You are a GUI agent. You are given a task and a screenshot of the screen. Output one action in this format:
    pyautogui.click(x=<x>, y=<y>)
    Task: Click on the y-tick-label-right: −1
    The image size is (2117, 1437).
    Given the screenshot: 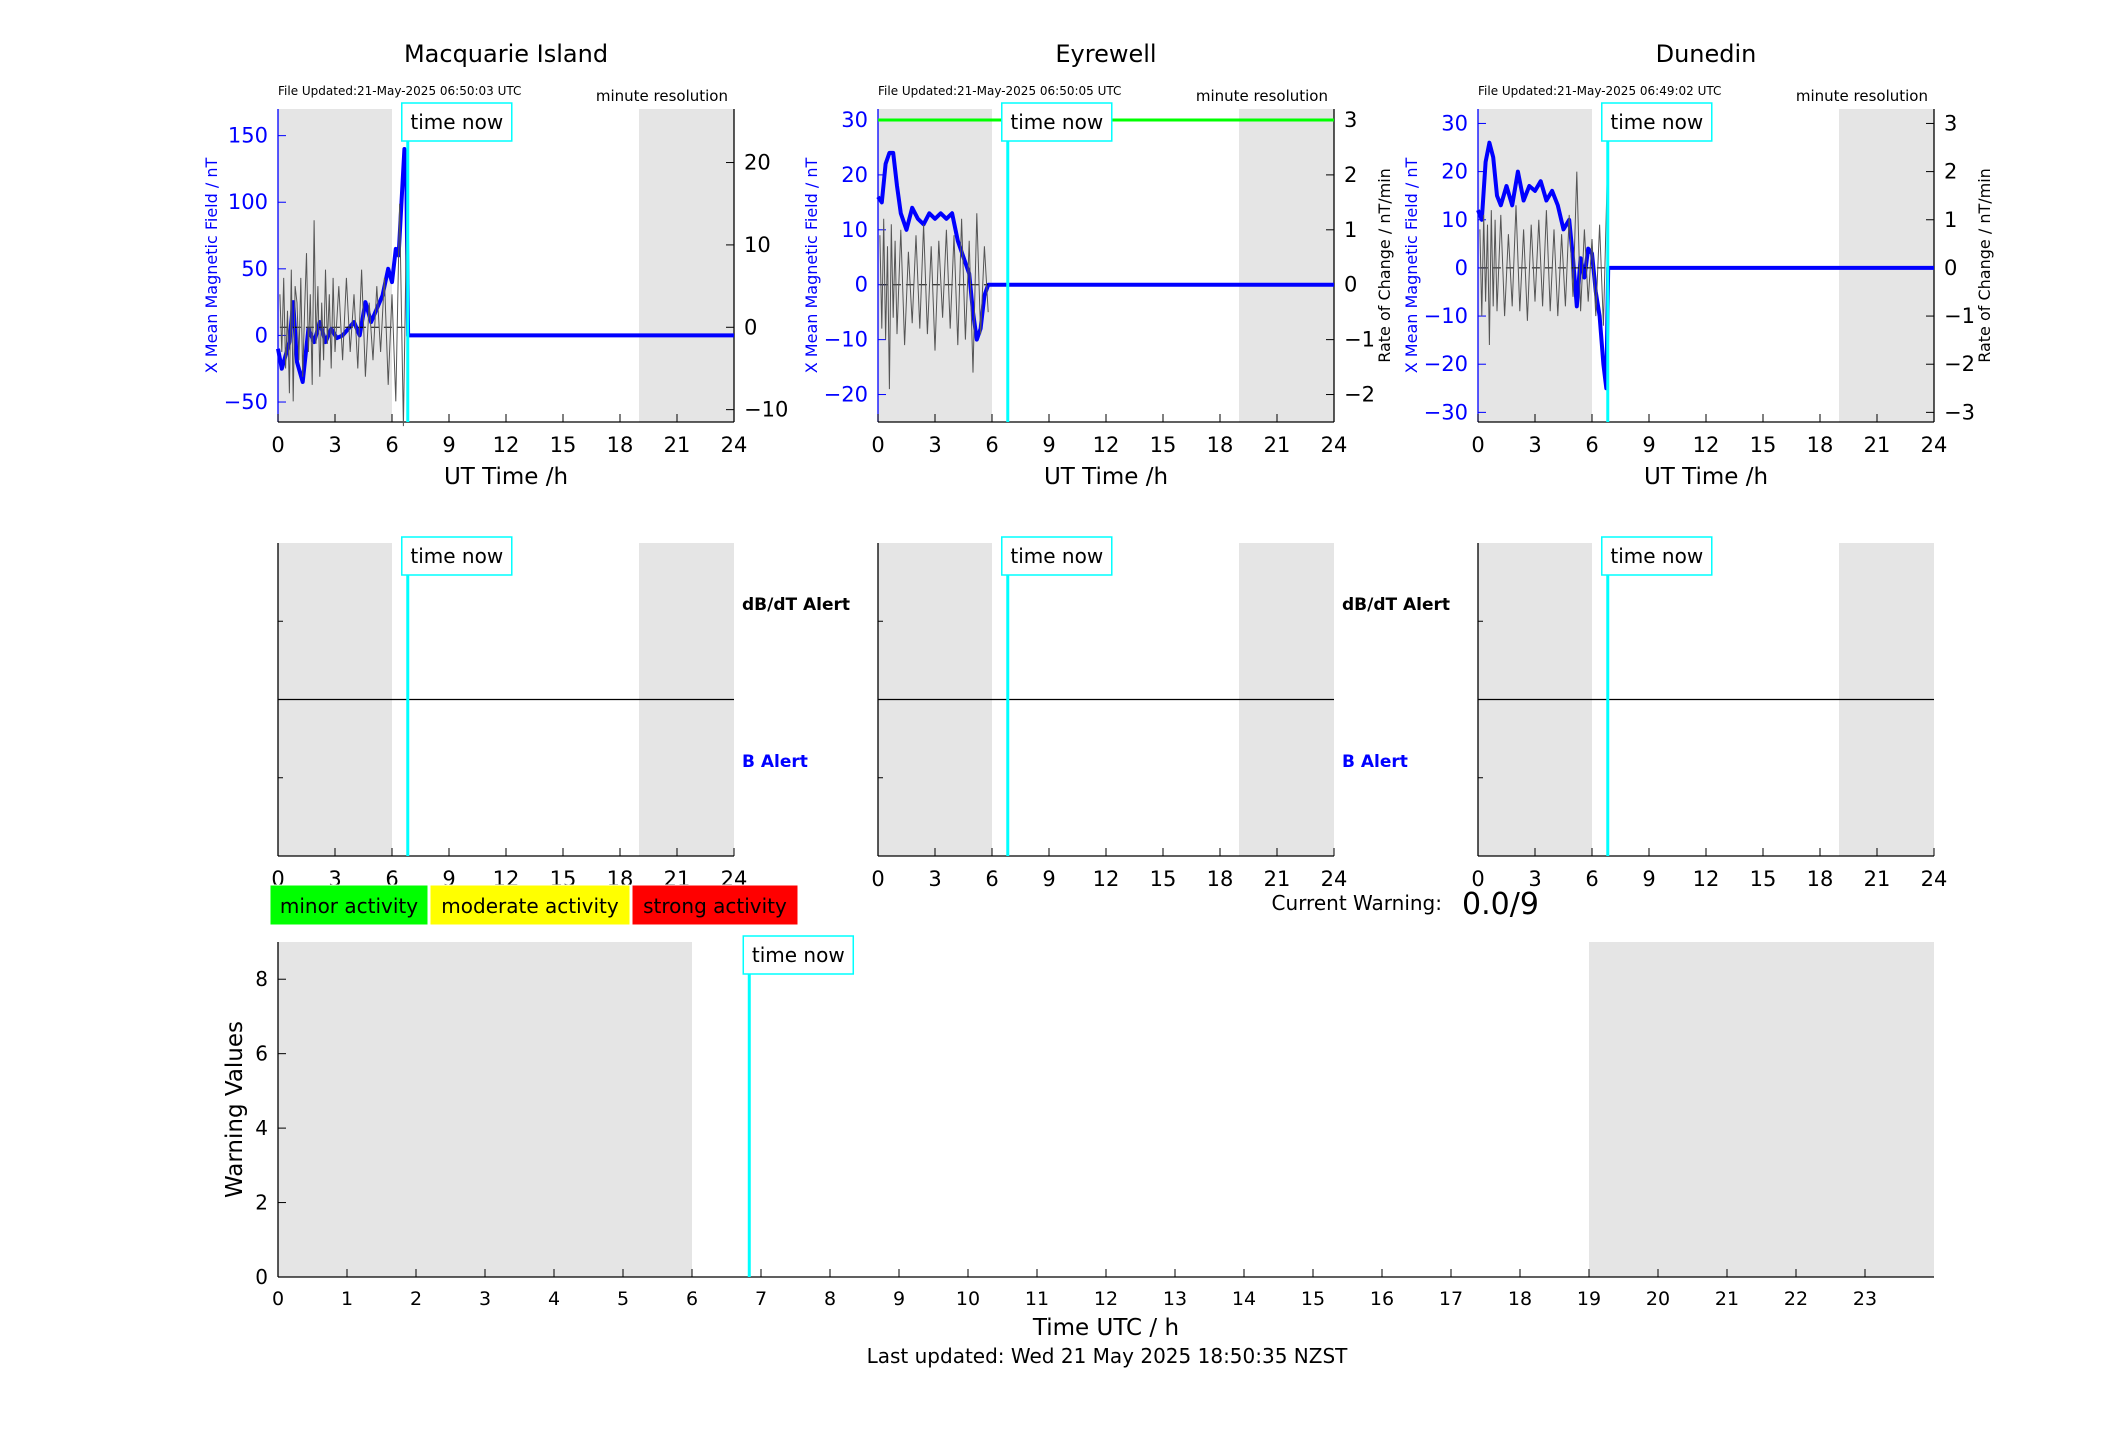 What is the action you would take?
    pyautogui.click(x=1359, y=340)
    